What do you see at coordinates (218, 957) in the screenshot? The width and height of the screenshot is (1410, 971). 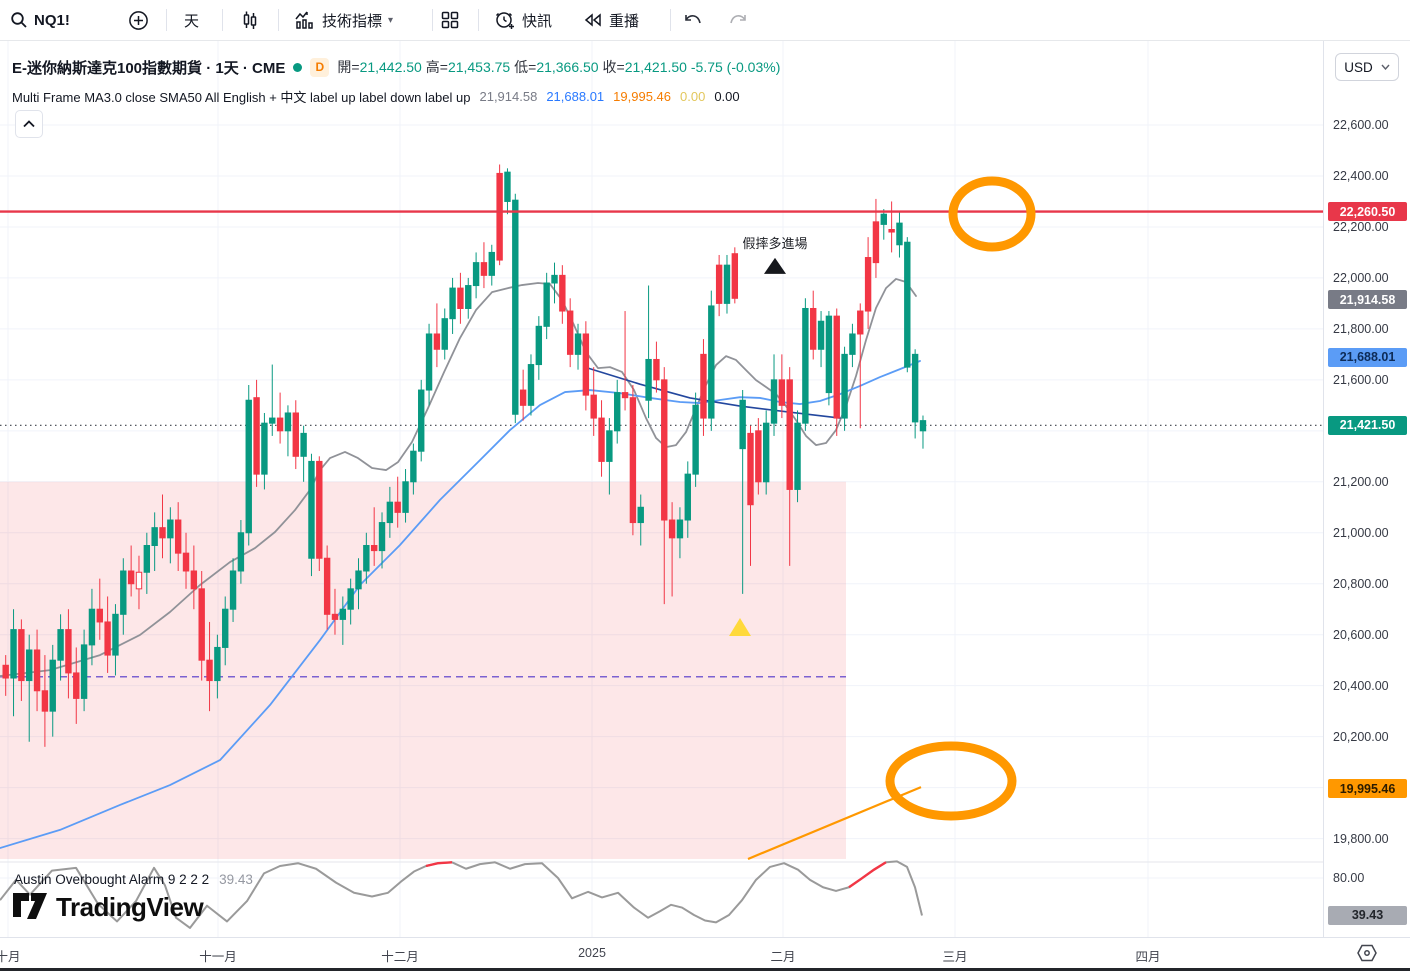 I see `time-axis-label: 十一月` at bounding box center [218, 957].